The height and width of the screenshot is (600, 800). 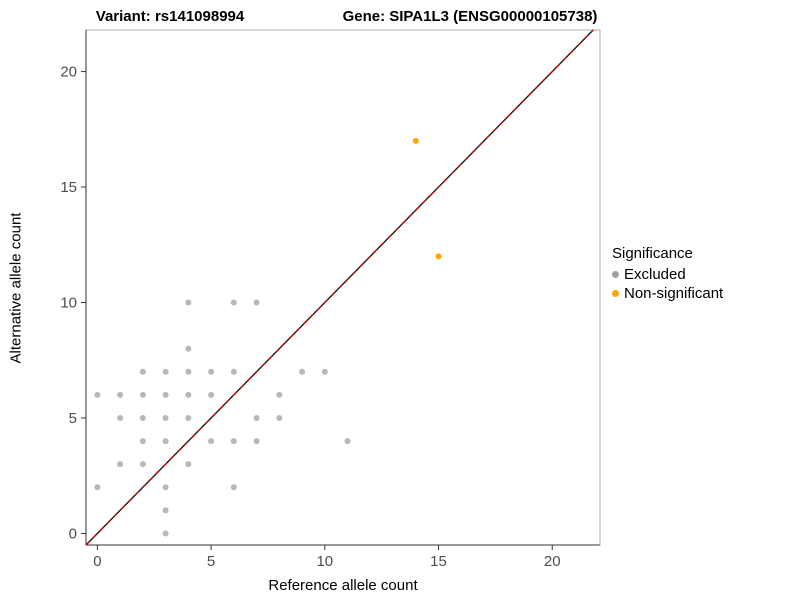 I want to click on plot-title-gene: Gene: SIPA1L3 (ENSG00000105738), so click(x=470, y=16).